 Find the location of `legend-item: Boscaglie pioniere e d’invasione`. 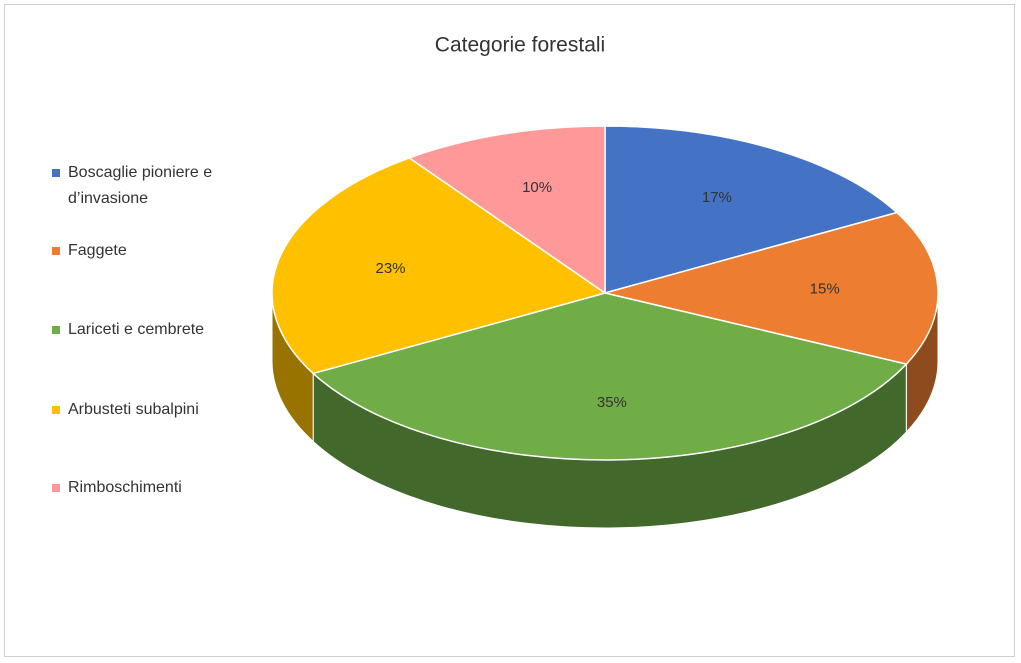

legend-item: Boscaglie pioniere e d’invasione is located at coordinates (147, 186).